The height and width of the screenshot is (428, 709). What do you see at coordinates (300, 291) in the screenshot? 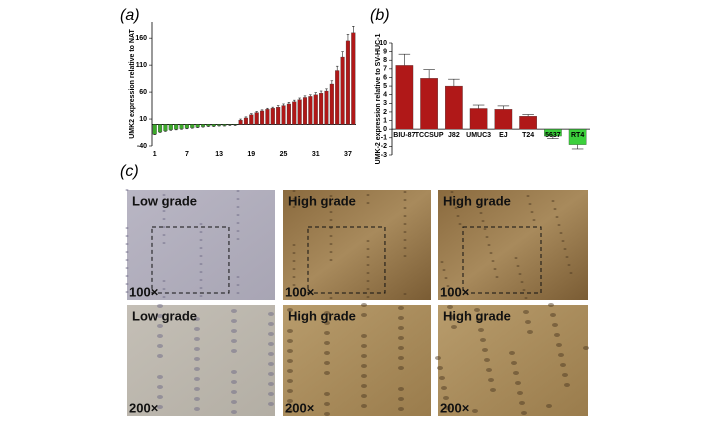
I see `magnification-label: 100×` at bounding box center [300, 291].